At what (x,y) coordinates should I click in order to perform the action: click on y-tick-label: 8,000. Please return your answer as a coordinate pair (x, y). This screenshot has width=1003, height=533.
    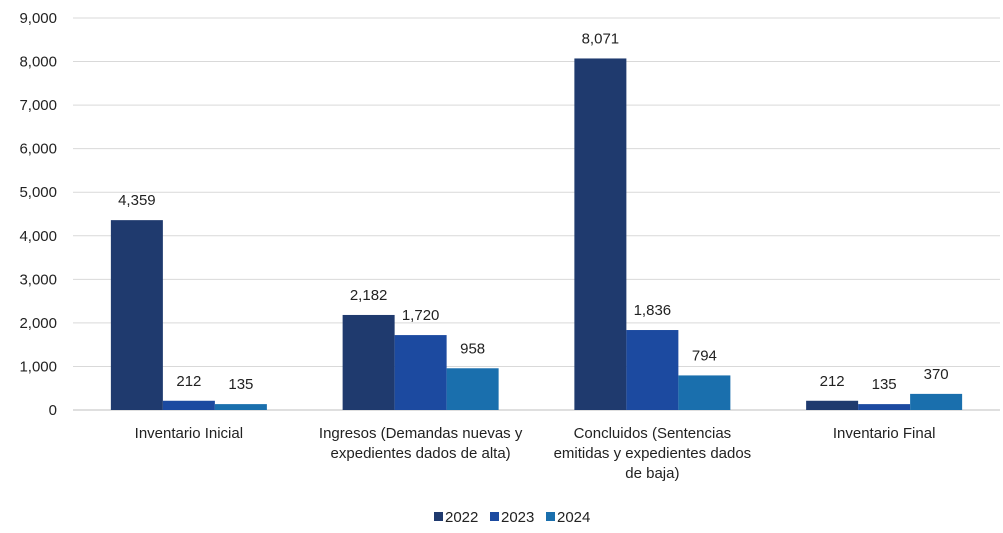
    Looking at the image, I should click on (38, 62).